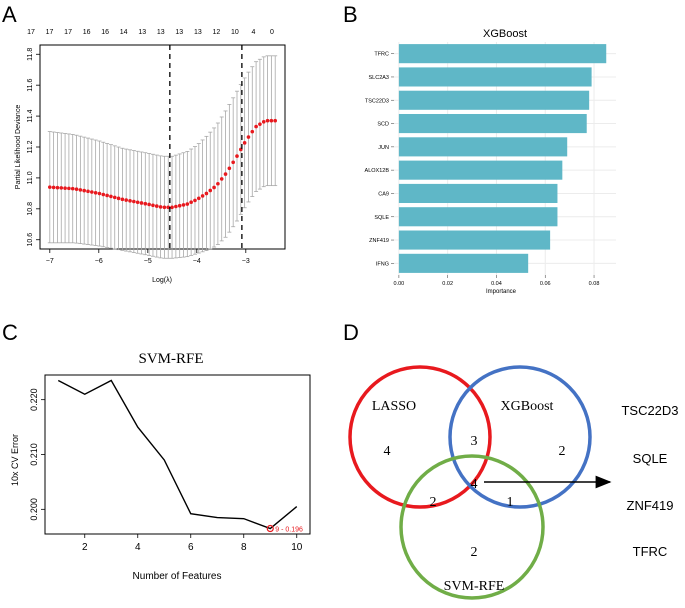 The width and height of the screenshot is (685, 608). Describe the element at coordinates (433, 502) in the screenshot. I see `venn-count-lasso-svm: 2` at that location.